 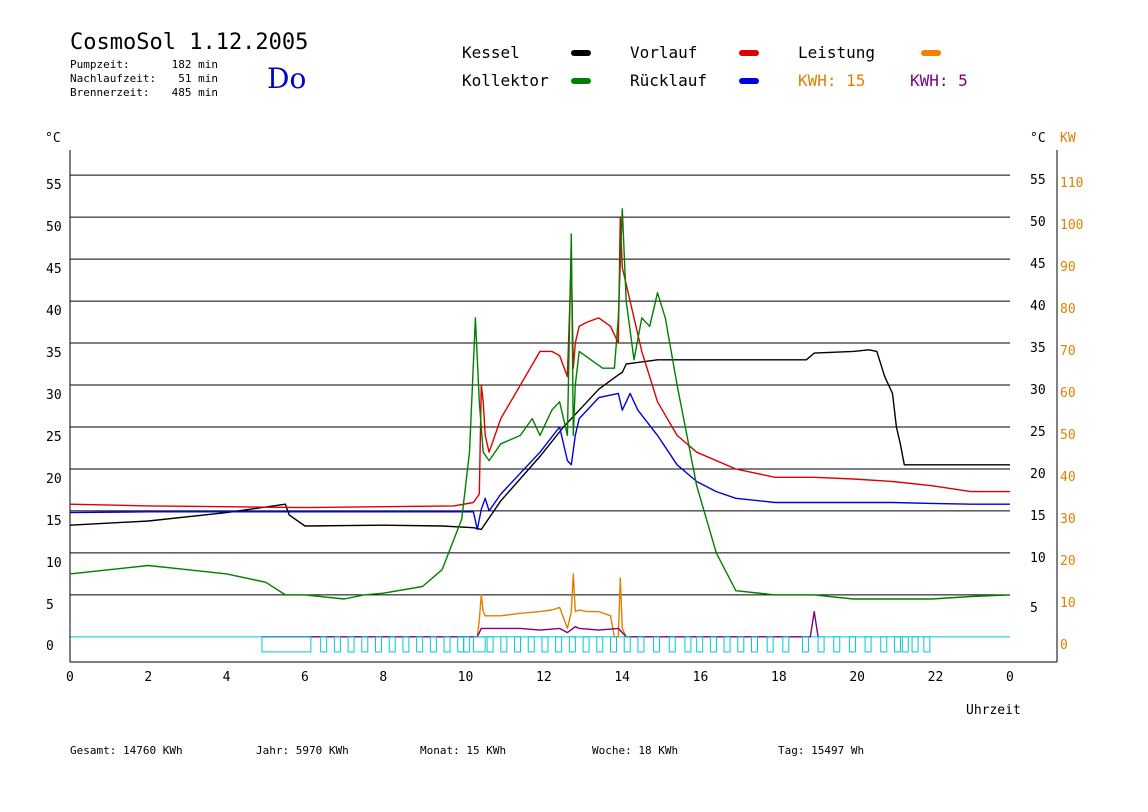 I want to click on stat-label: Nachlaufzeit:, so click(x=113, y=78).